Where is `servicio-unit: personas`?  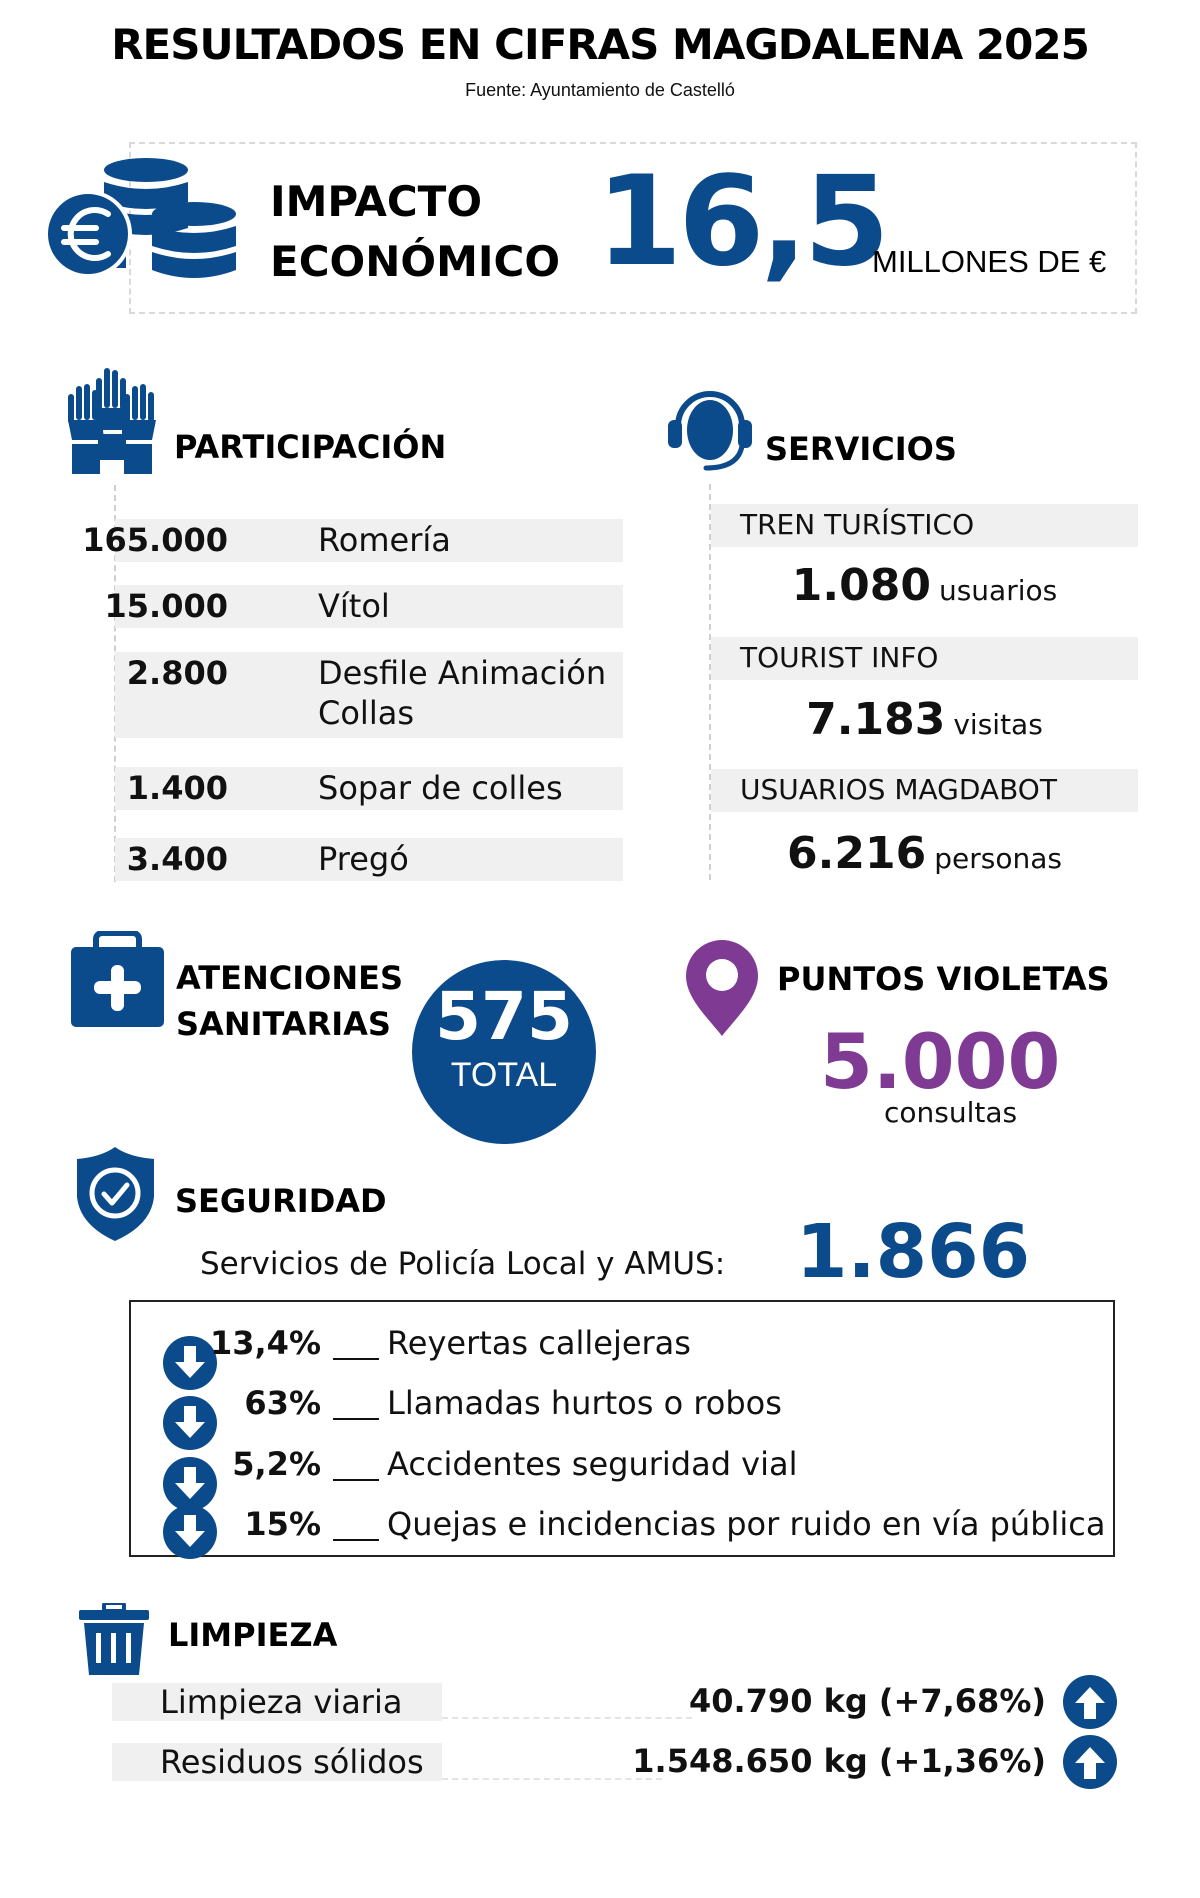
servicio-unit: personas is located at coordinates (998, 858).